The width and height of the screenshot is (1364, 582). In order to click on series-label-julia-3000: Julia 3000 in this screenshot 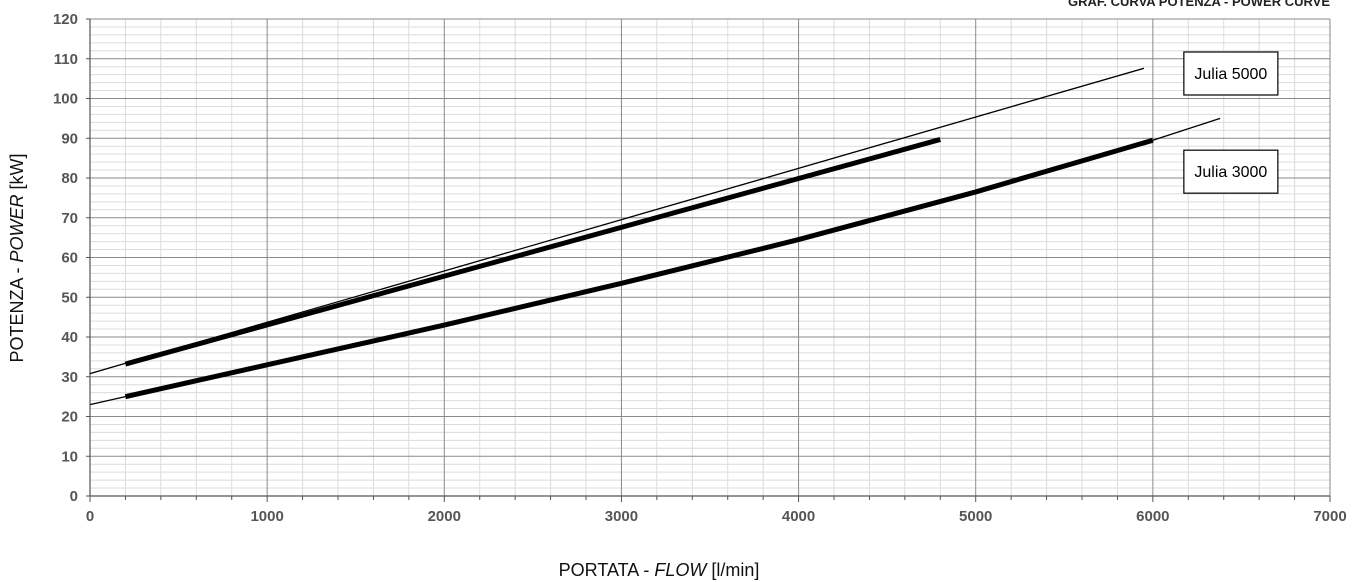, I will do `click(1230, 172)`.